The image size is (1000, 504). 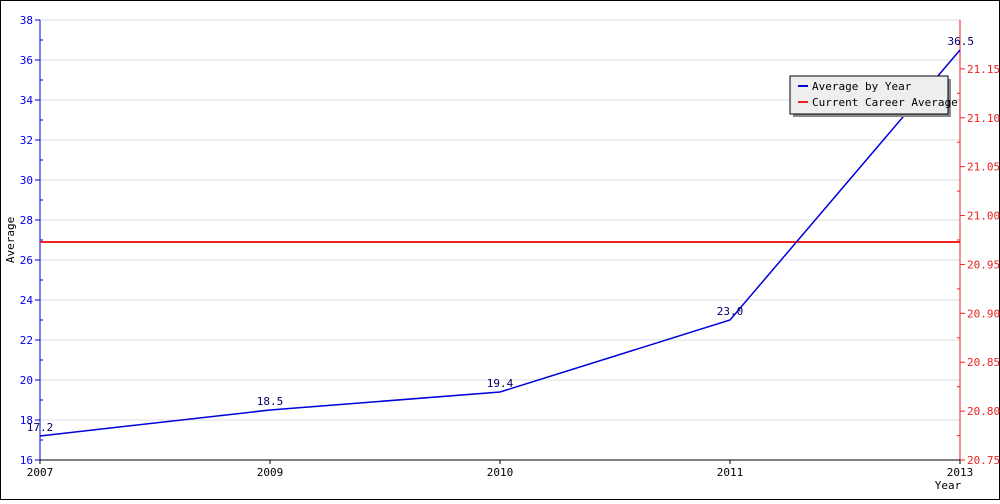 What do you see at coordinates (27, 300) in the screenshot?
I see `y-axis-left-tick-label: 24` at bounding box center [27, 300].